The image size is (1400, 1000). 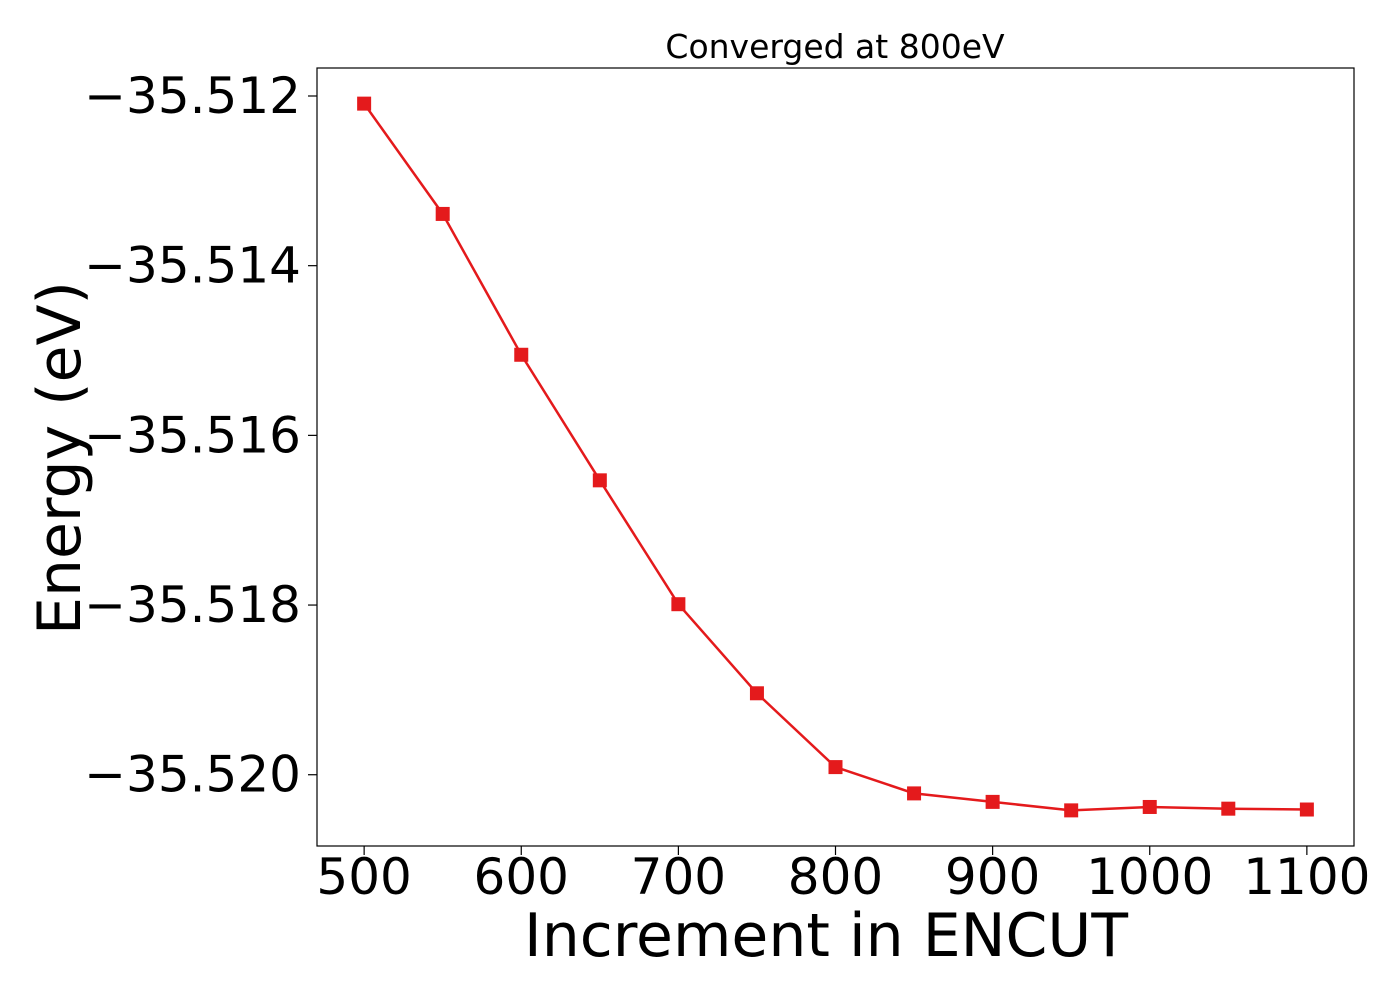 What do you see at coordinates (192, 96) in the screenshot?
I see `y-tick-label: −35.512` at bounding box center [192, 96].